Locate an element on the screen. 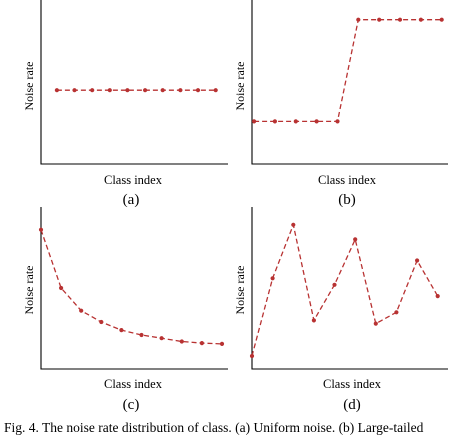  panel-label: (d) is located at coordinates (352, 405).